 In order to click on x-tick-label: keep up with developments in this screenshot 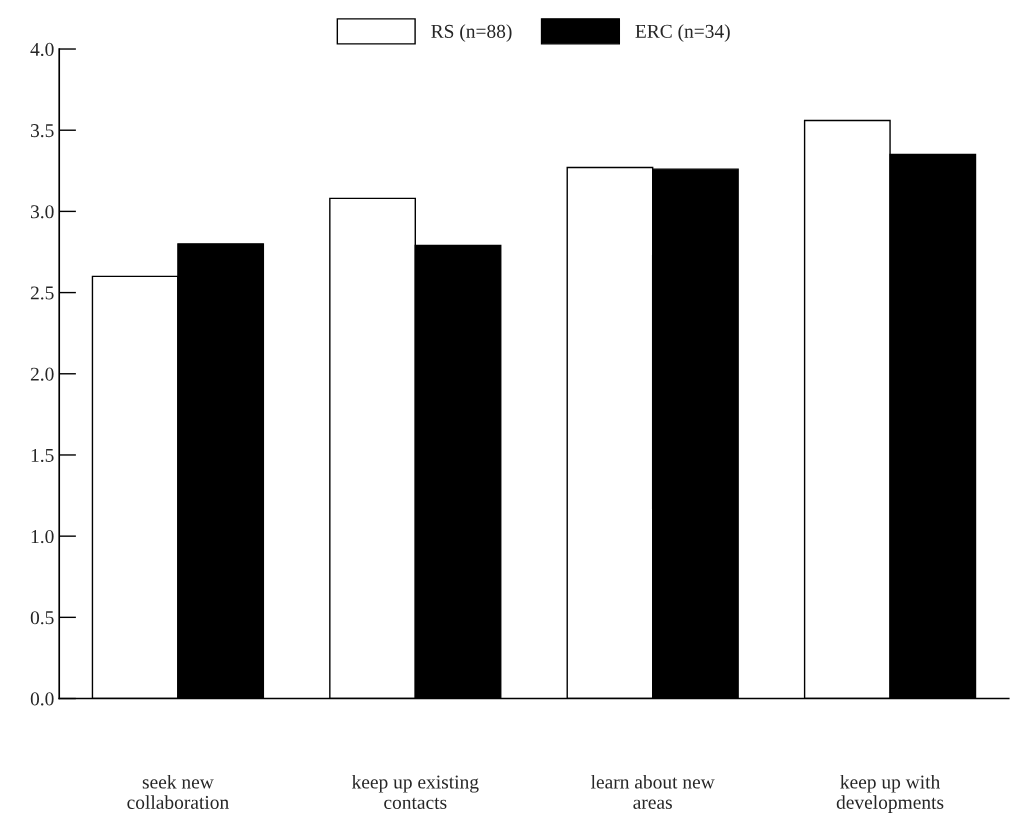, I will do `click(890, 793)`.